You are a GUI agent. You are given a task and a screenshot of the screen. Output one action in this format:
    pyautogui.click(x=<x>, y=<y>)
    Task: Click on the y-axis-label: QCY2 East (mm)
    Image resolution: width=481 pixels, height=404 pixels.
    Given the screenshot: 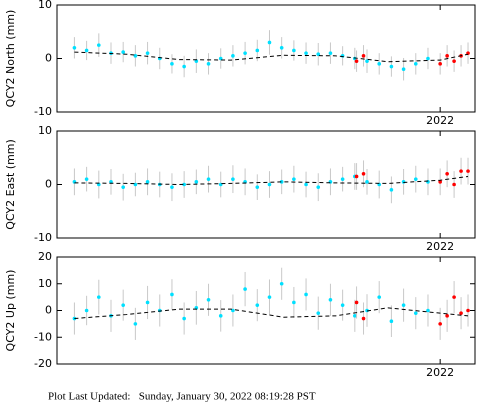 What is the action you would take?
    pyautogui.click(x=10, y=184)
    